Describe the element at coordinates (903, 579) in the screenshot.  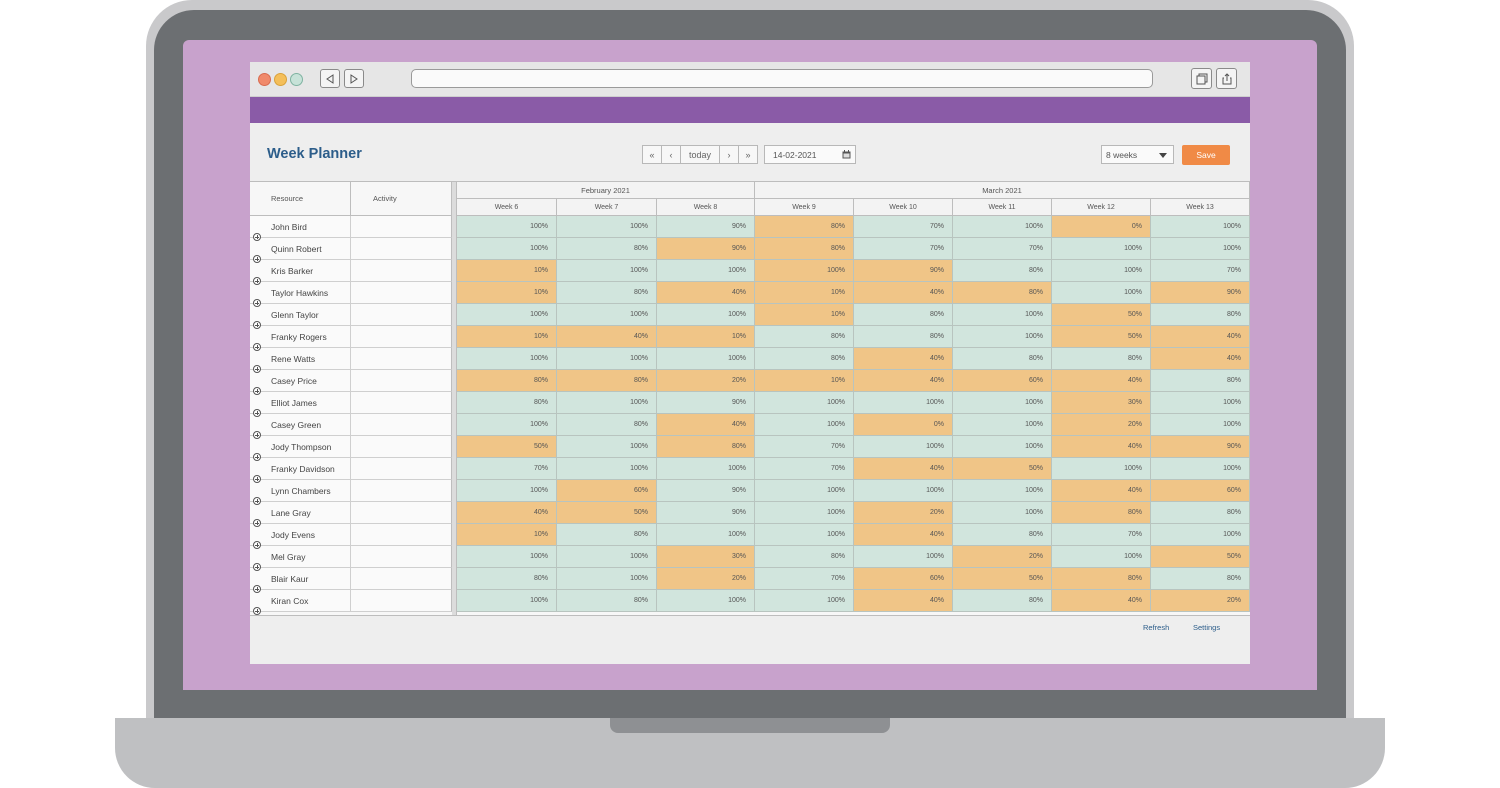
I see `allocation-cell: 60%` at that location.